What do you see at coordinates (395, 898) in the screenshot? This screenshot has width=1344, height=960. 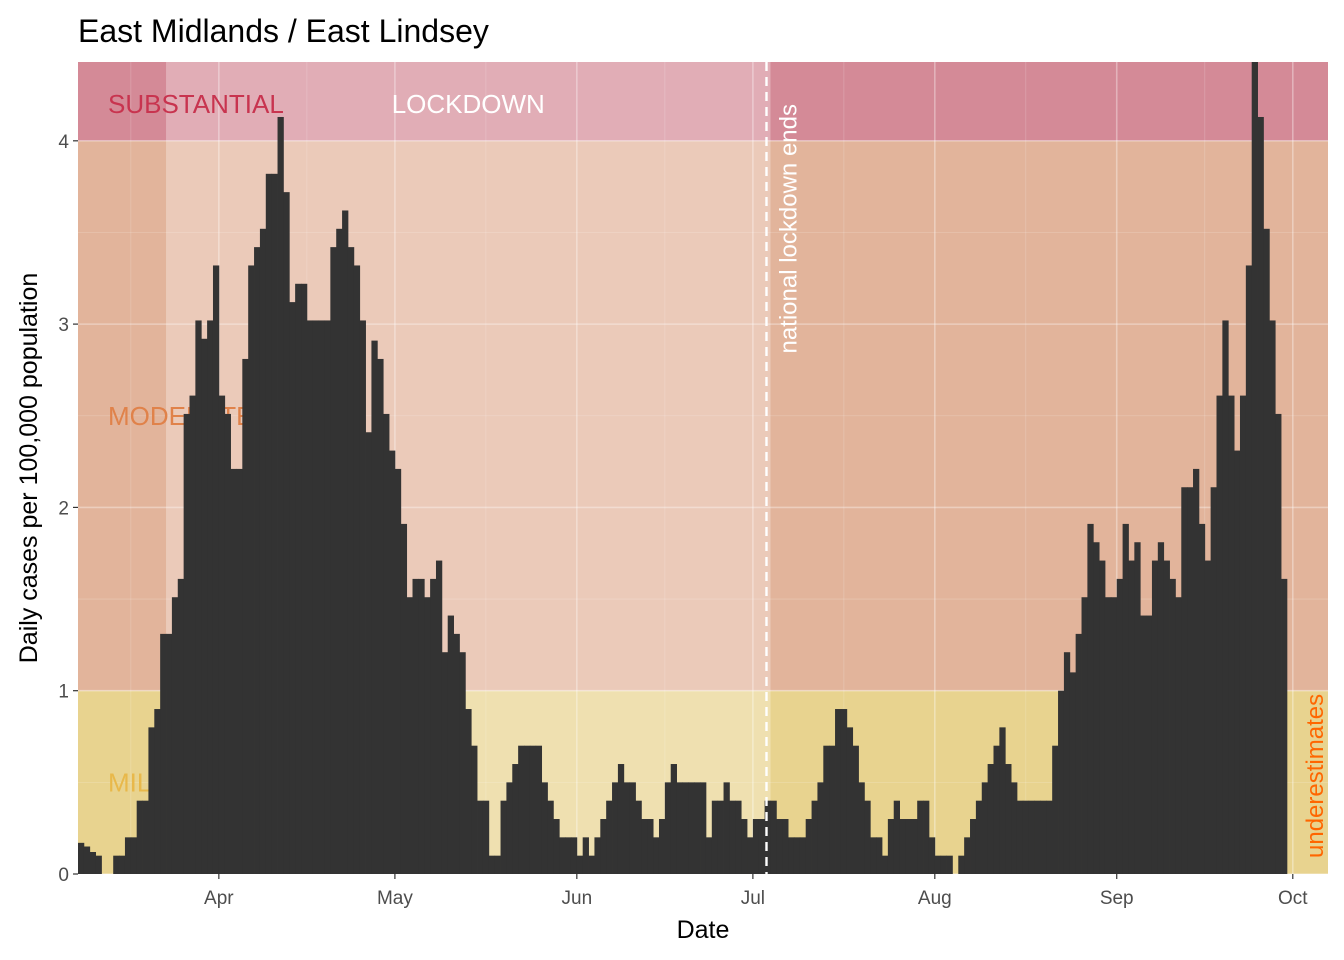 I see `x-tick-label: May` at bounding box center [395, 898].